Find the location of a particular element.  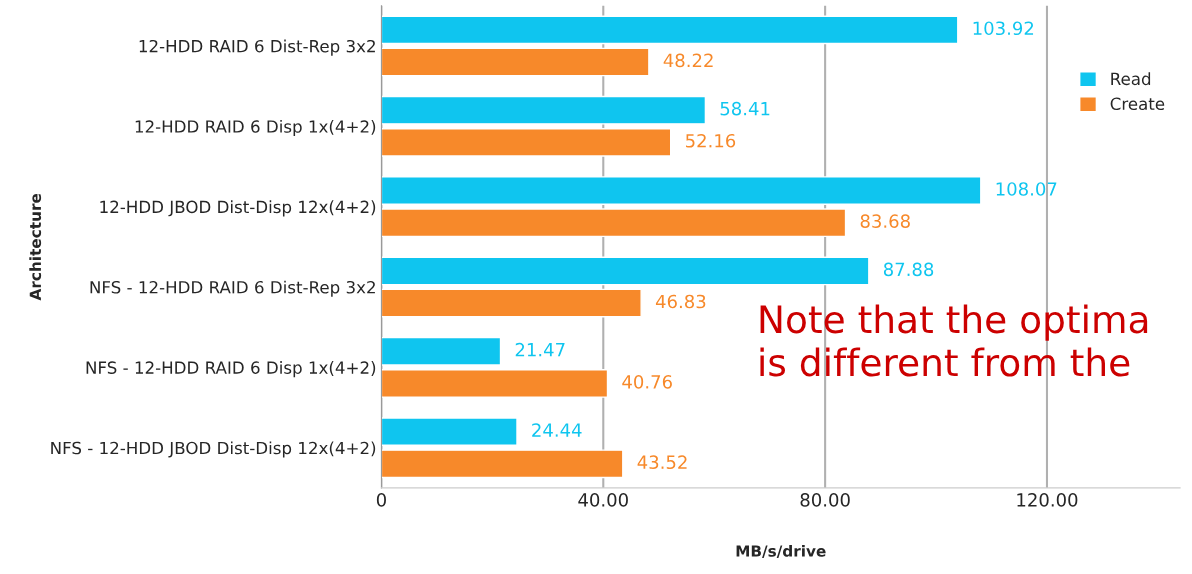

y-tick-label: NFS - 12-HDD JBOD Dist-Disp 12x(4+2) is located at coordinates (213, 449).